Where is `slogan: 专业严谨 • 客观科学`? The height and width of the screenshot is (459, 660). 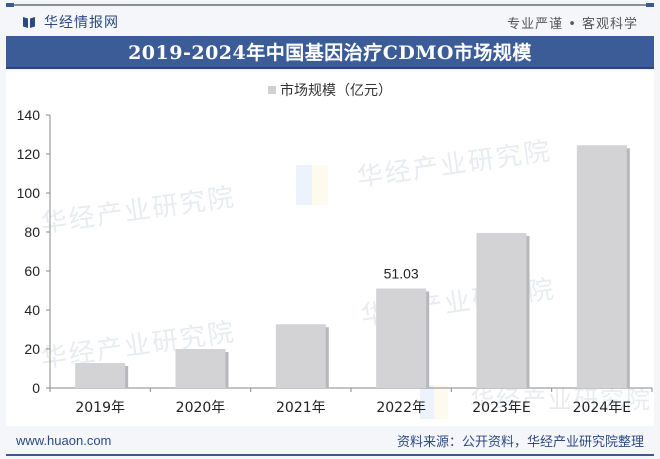 slogan: 专业严谨 • 客观科学 is located at coordinates (572, 24).